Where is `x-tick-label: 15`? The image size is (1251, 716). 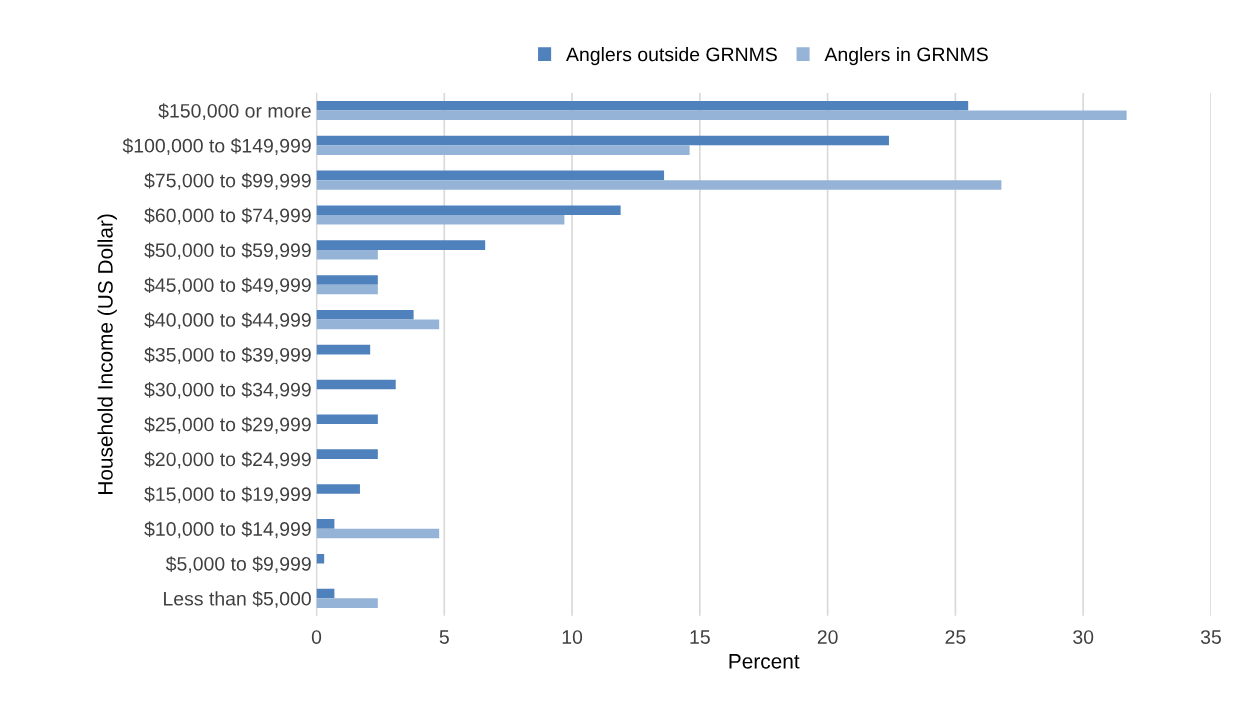 x-tick-label: 15 is located at coordinates (700, 637).